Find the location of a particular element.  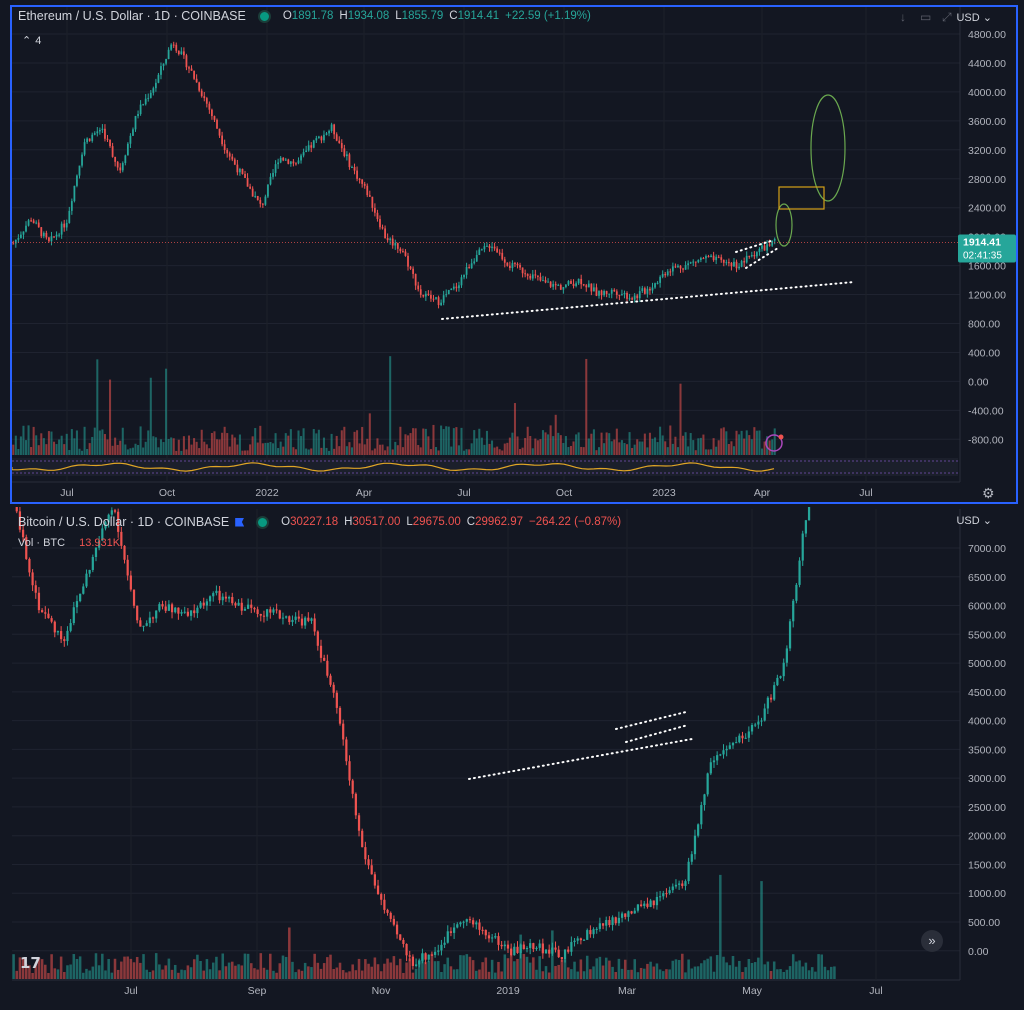

btc-symbol-title: Bitcoin / U.S. Dollar · 1D · COINBASE is located at coordinates (124, 522).